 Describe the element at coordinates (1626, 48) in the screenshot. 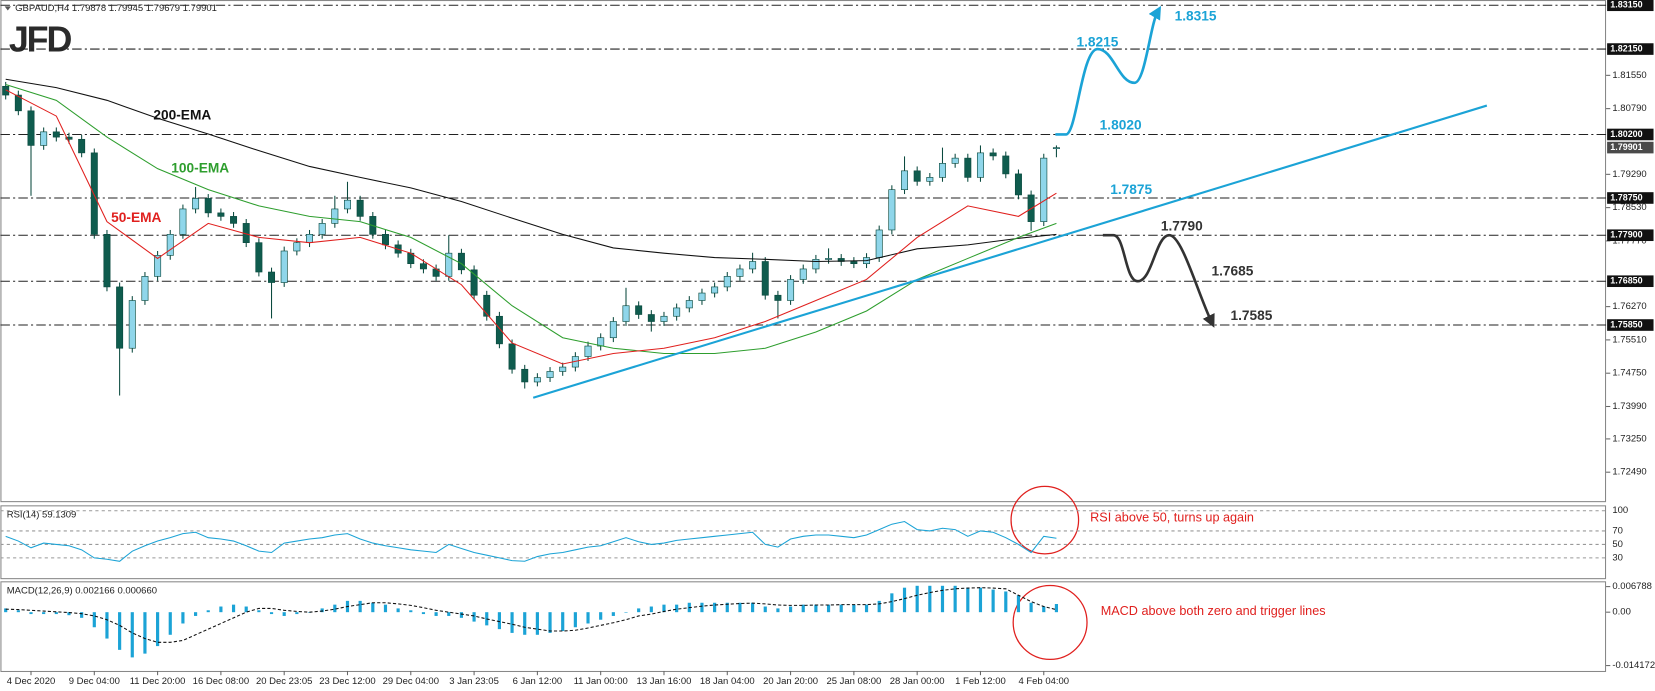

I see `level-label: 1.82150` at that location.